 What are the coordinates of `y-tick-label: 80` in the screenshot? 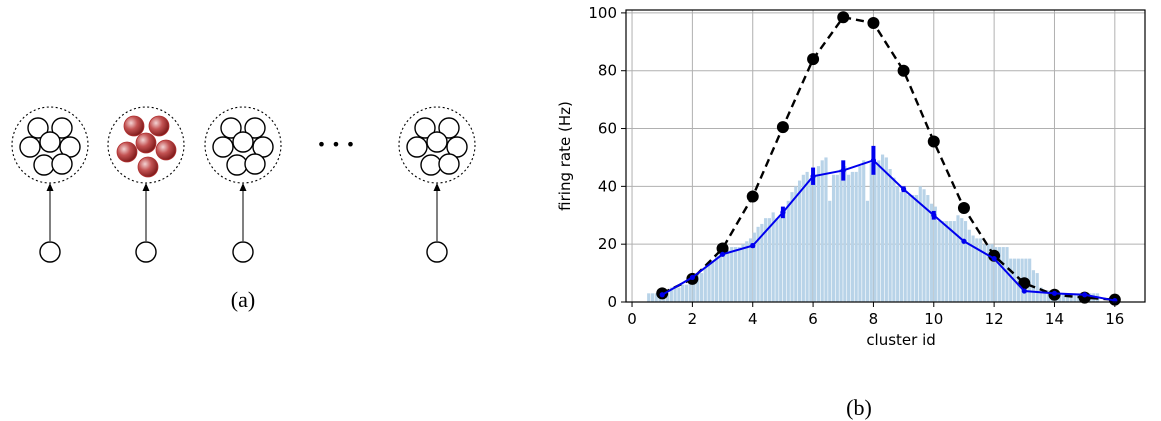 It's located at (607, 71).